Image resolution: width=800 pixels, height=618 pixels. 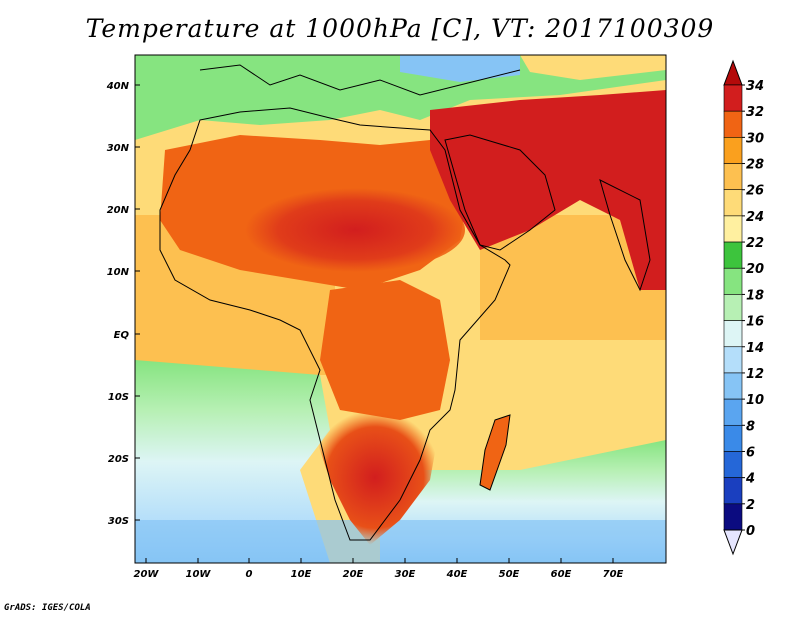 What do you see at coordinates (750, 479) in the screenshot?
I see `colorbar-label: 4` at bounding box center [750, 479].